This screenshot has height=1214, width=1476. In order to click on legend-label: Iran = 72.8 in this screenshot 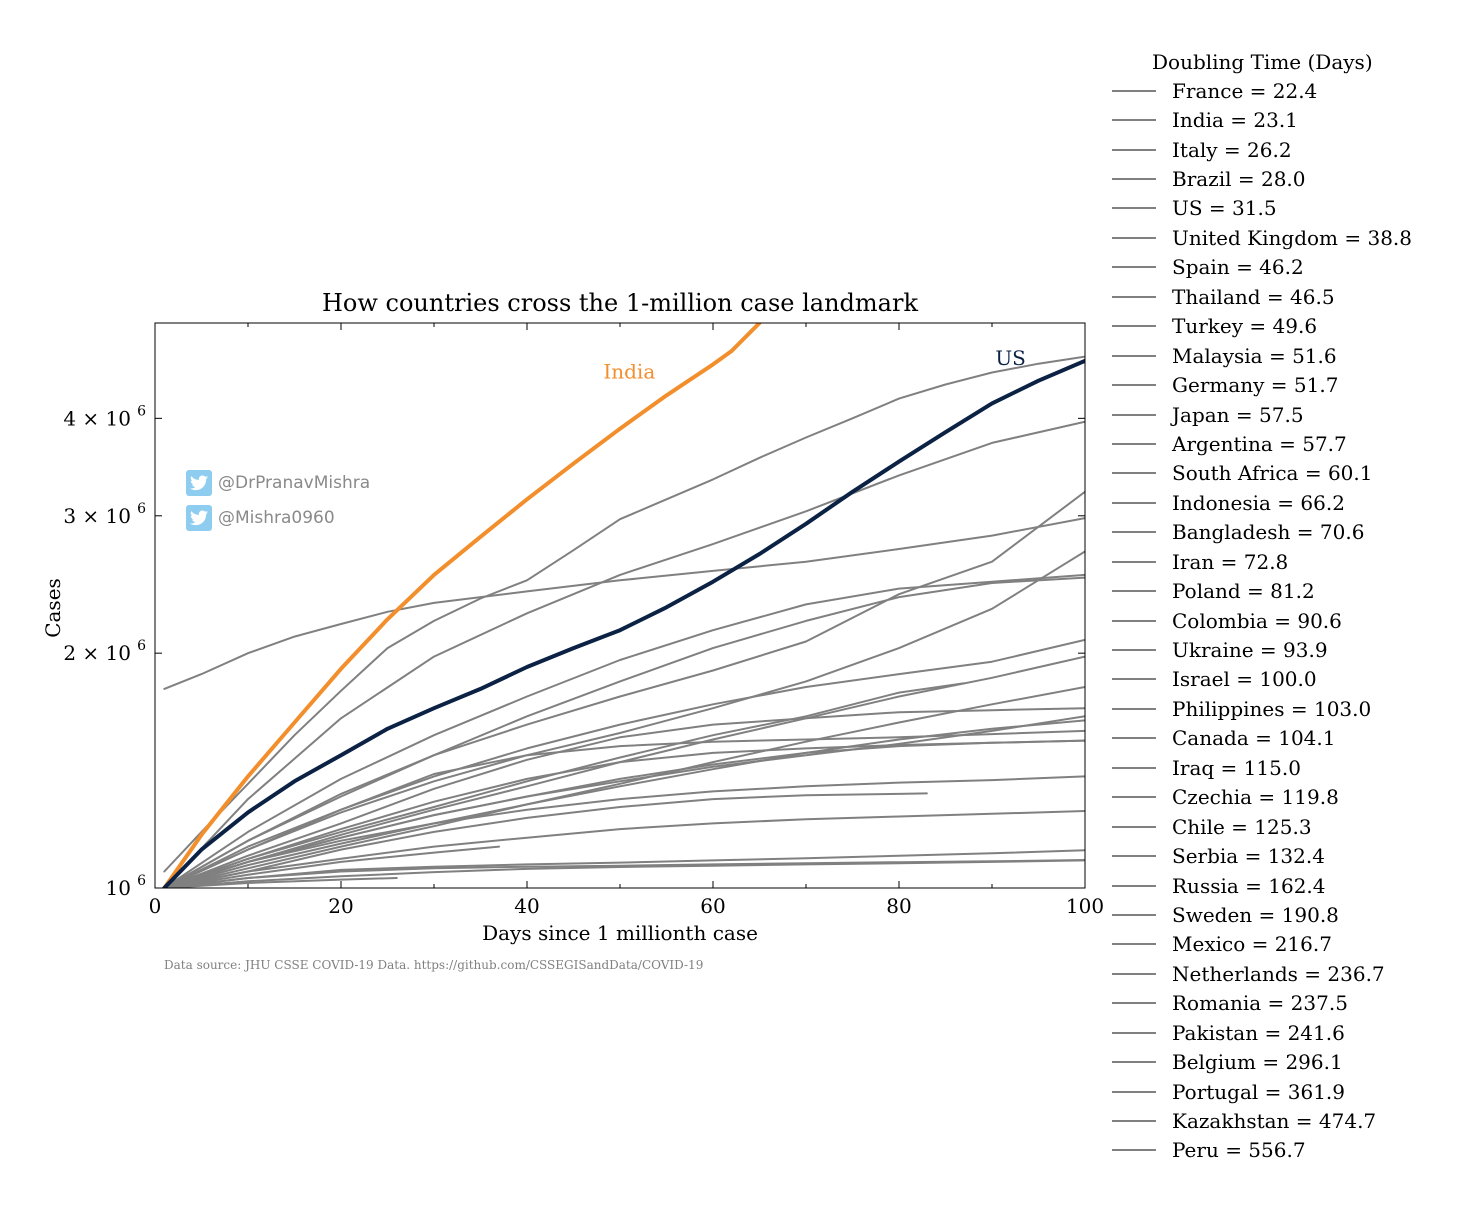, I will do `click(1230, 561)`.